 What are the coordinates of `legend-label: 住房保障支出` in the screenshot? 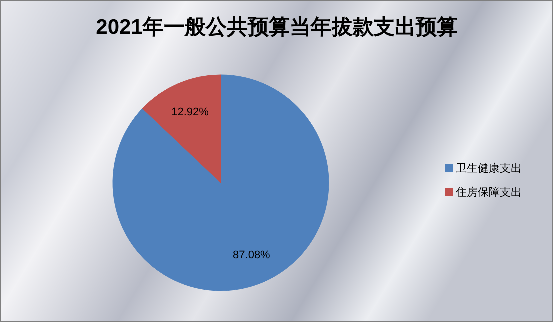 It's located at (489, 192).